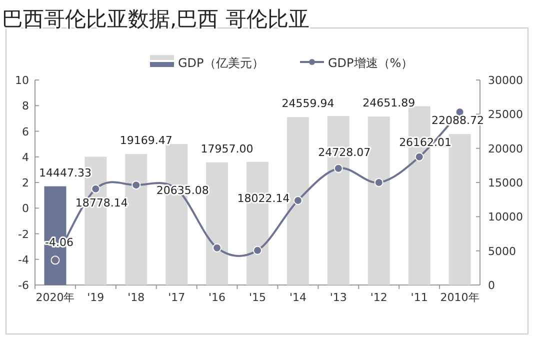  Describe the element at coordinates (308, 103) in the screenshot. I see `data-label: 24559.94` at that location.